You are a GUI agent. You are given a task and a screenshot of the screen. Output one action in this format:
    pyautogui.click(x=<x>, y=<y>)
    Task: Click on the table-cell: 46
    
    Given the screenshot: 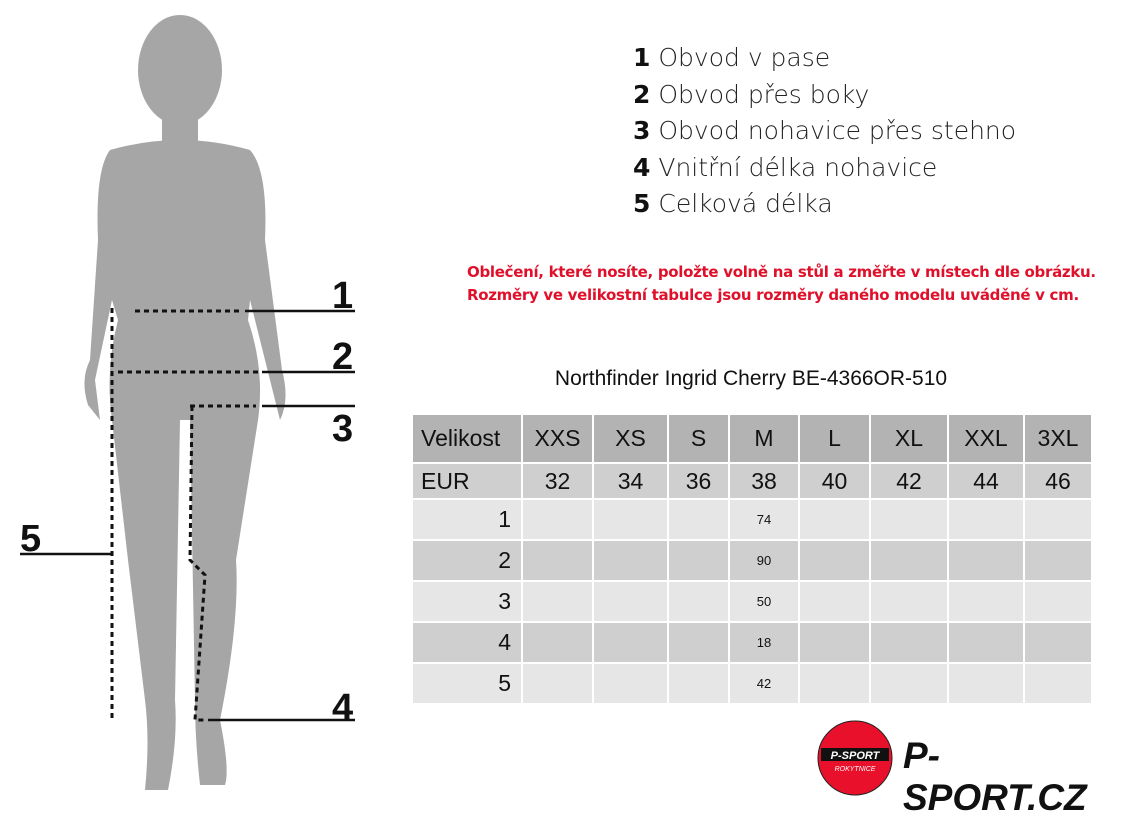 What is the action you would take?
    pyautogui.click(x=1058, y=481)
    